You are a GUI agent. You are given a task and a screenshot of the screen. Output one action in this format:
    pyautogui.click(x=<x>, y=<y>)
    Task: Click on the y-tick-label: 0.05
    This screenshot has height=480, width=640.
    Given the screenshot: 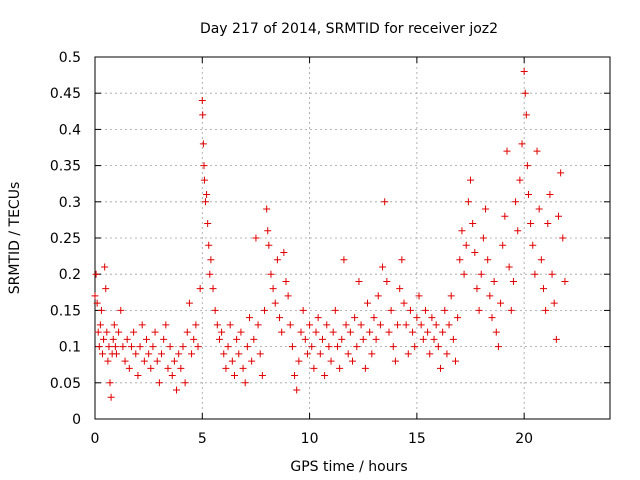 What is the action you would take?
    pyautogui.click(x=65, y=384)
    